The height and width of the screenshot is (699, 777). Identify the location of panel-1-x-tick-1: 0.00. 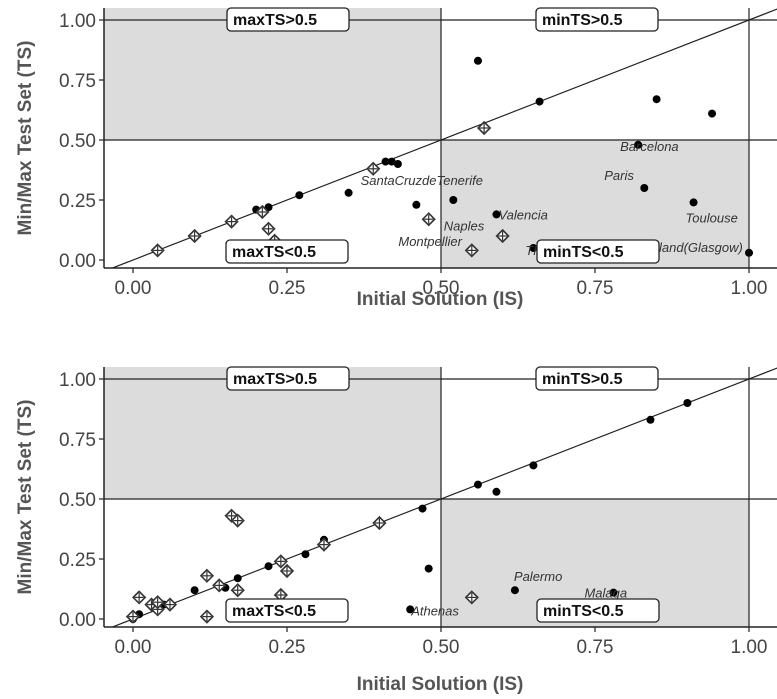
(133, 288).